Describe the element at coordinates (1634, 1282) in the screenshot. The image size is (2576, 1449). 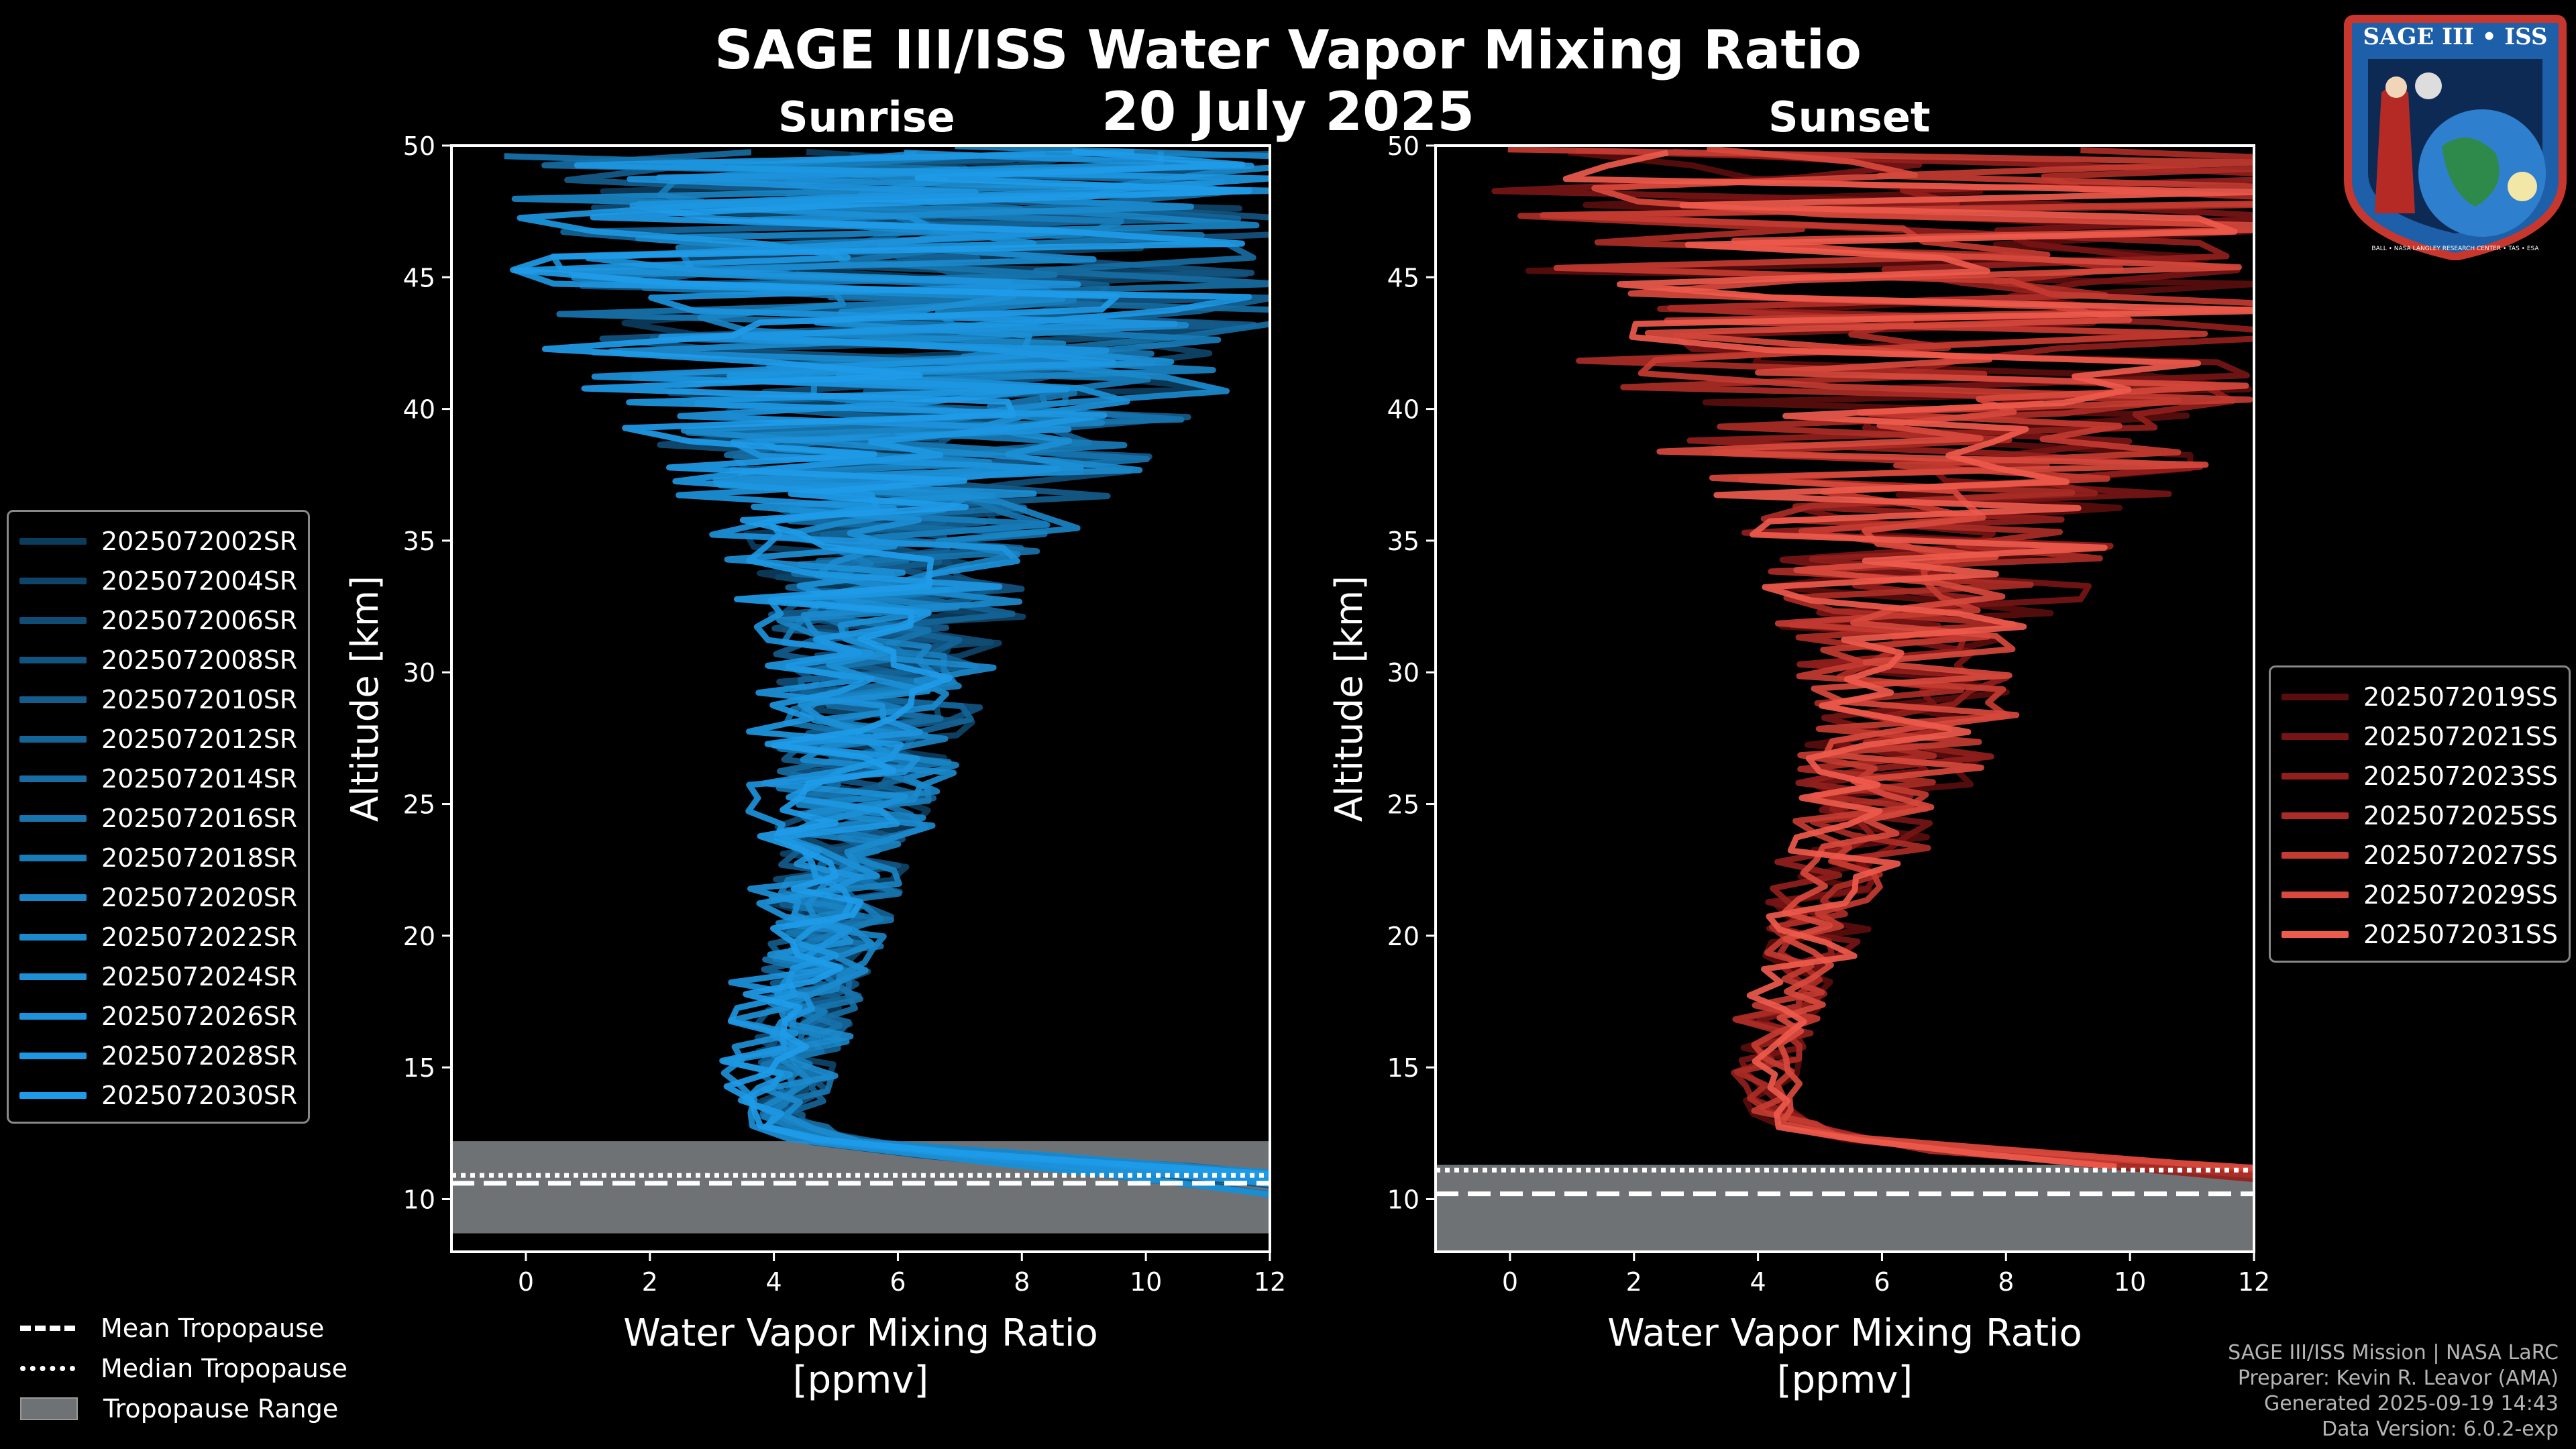
I see `x-tick-label: 2` at that location.